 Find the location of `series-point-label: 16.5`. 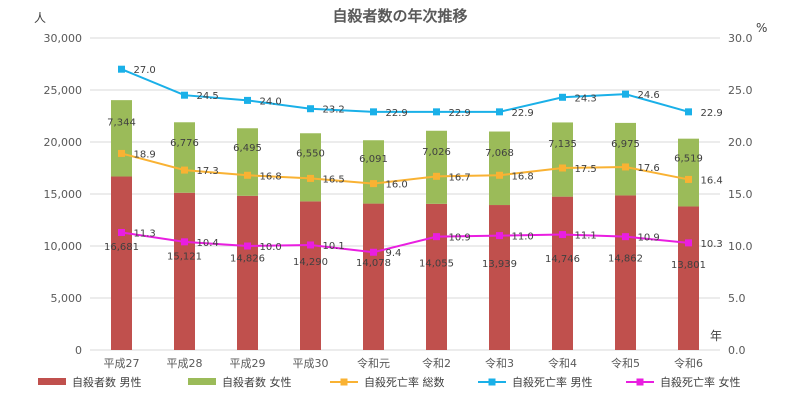

series-point-label: 16.5 is located at coordinates (334, 179).